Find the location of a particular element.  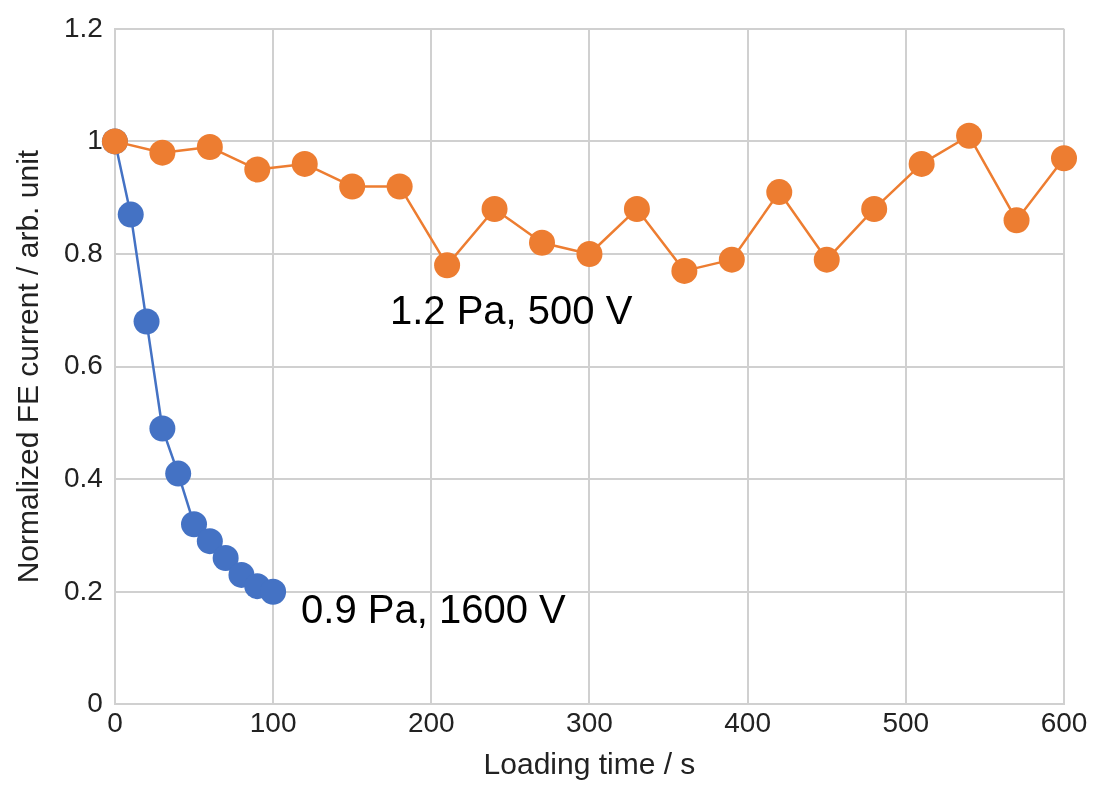

x-tick-label: 300 is located at coordinates (589, 722).